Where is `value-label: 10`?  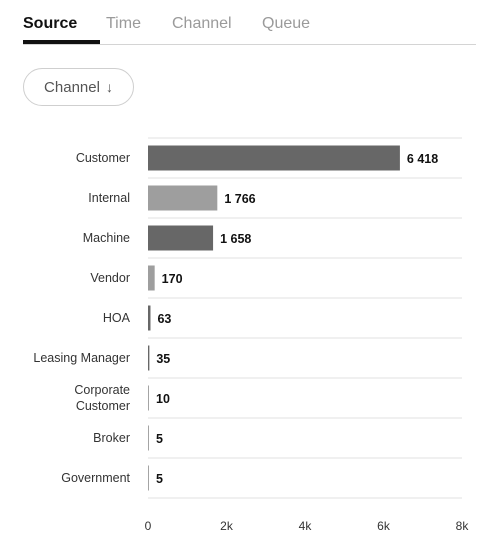 value-label: 10 is located at coordinates (163, 399).